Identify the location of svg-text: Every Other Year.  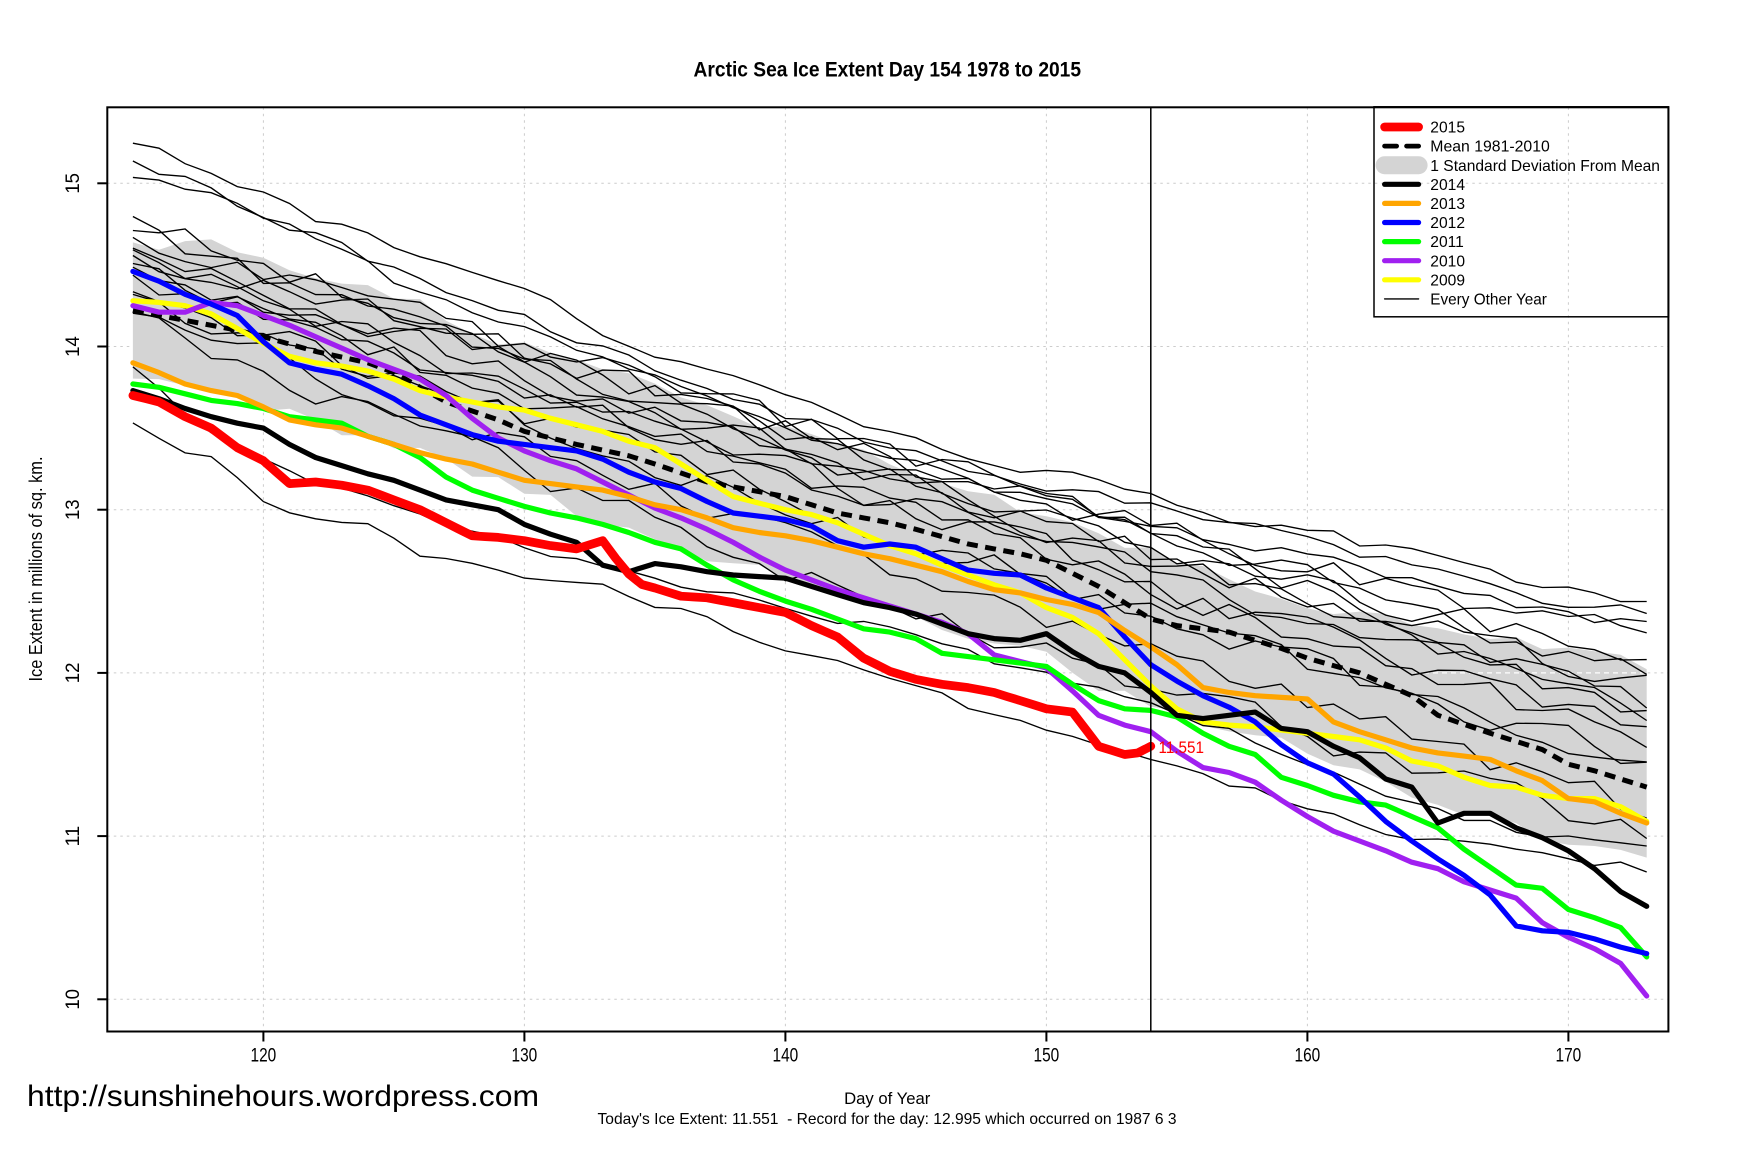
(1488, 300).